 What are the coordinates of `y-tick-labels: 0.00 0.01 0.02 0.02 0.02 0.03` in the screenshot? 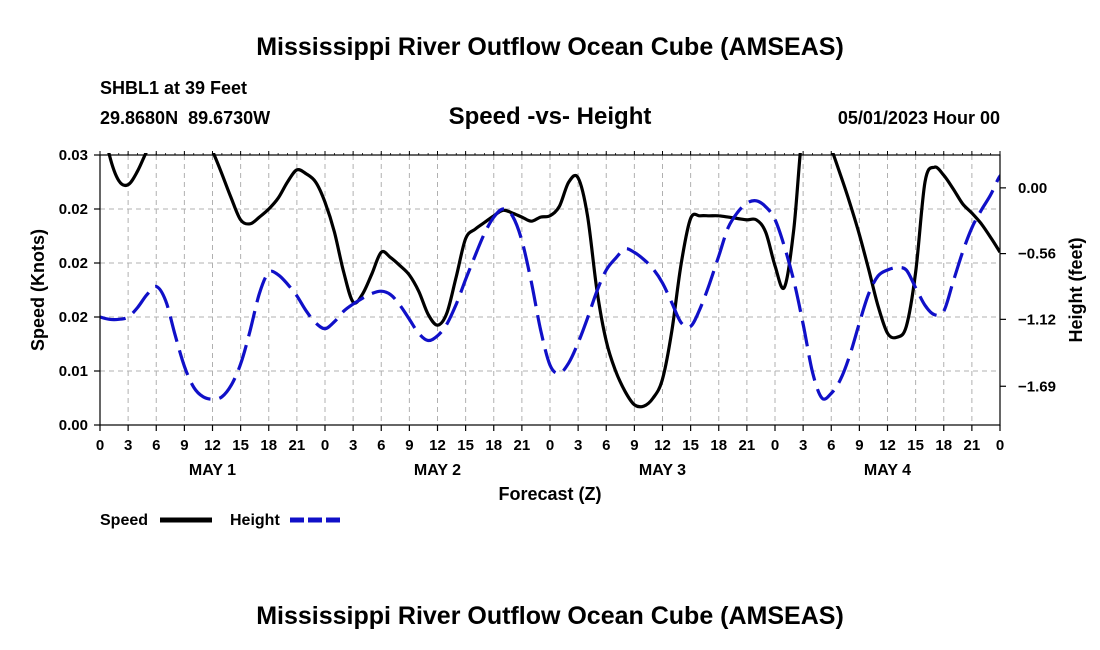 It's located at (73, 290).